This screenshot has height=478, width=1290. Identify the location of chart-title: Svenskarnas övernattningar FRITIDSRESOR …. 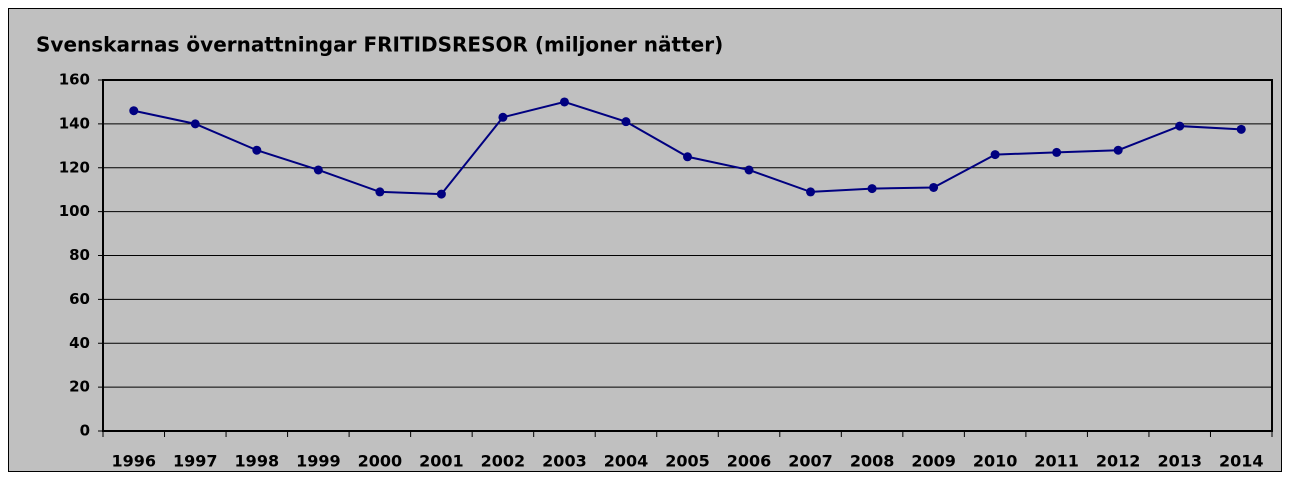
(379, 45).